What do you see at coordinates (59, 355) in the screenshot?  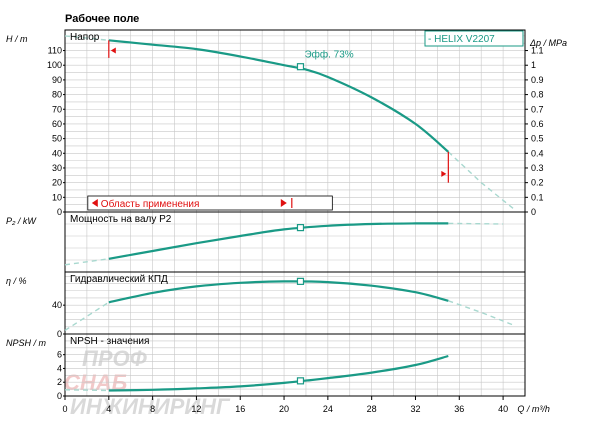 I see `y-tick-label: 6` at bounding box center [59, 355].